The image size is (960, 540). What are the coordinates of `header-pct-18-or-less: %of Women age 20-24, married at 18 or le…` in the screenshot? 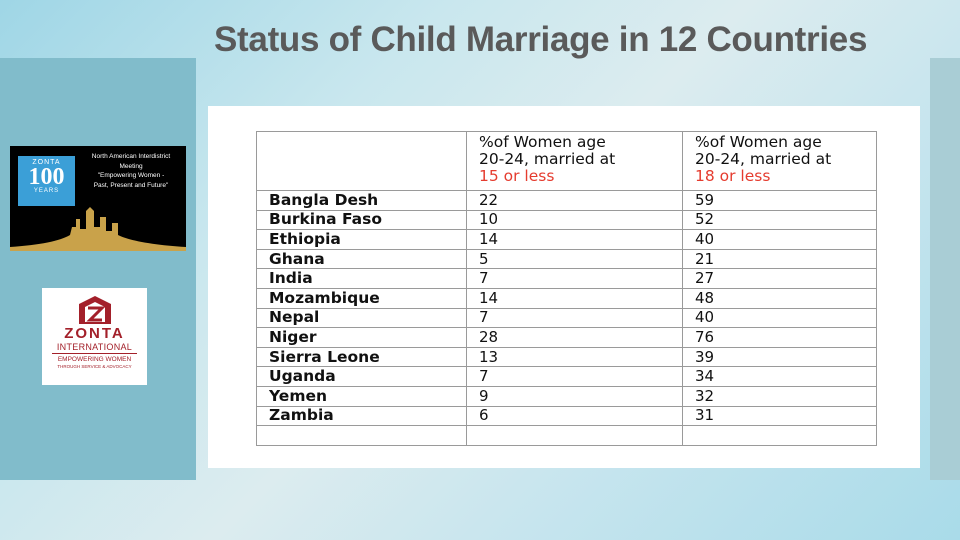 It's located at (779, 161).